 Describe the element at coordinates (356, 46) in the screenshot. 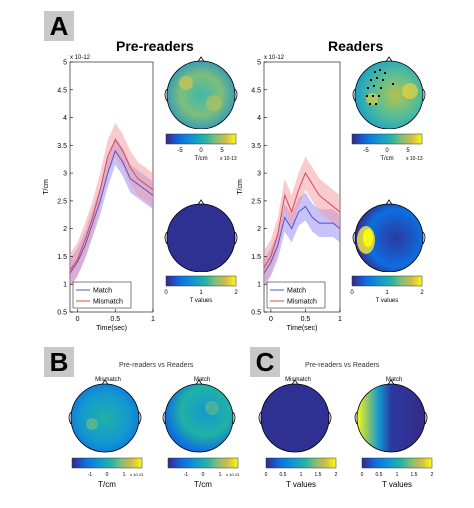

I see `readers-title: Readers` at that location.